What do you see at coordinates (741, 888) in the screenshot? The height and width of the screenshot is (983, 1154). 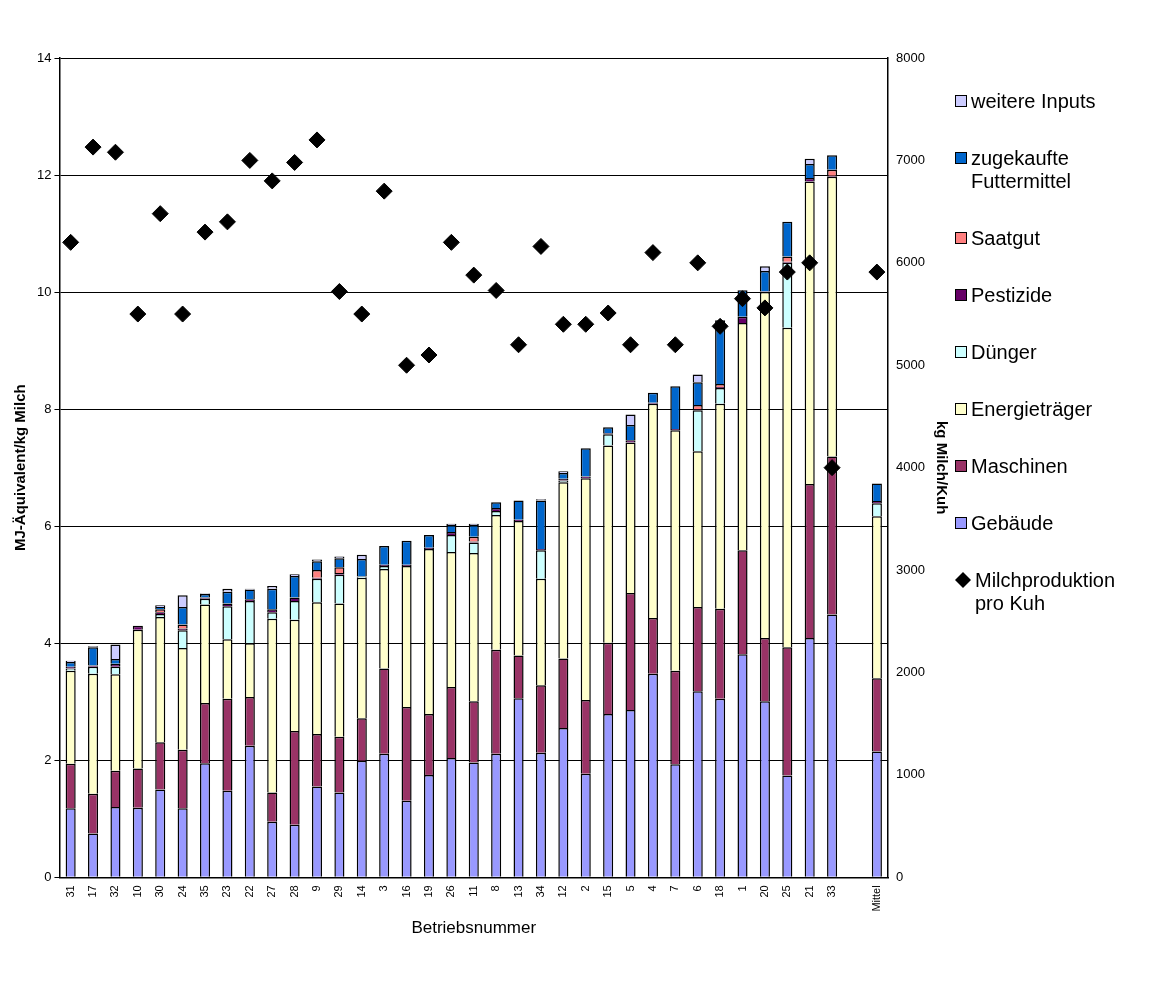 I see `x-tick-label: 1` at bounding box center [741, 888].